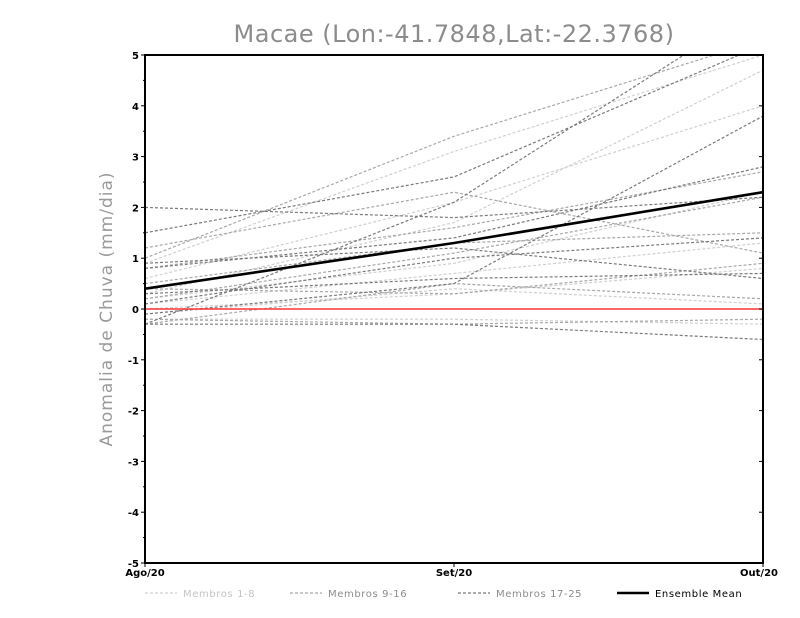 This screenshot has height=618, width=800. What do you see at coordinates (454, 34) in the screenshot?
I see `chart-title: Macae (Lon:-41.7848,Lat:-22.3768)` at bounding box center [454, 34].